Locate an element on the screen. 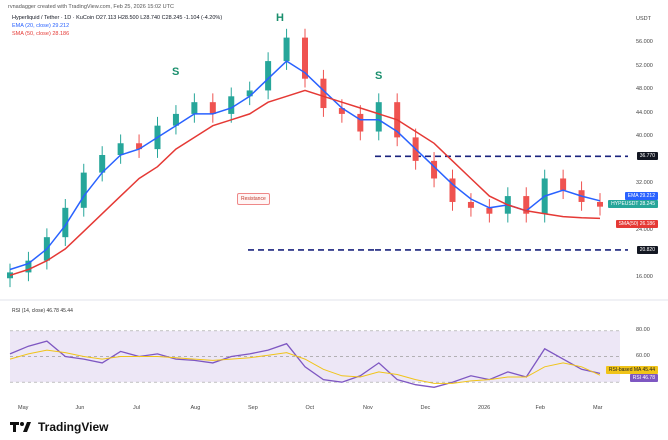 The height and width of the screenshot is (440, 668). left-shoulder-label: S is located at coordinates (176, 72).